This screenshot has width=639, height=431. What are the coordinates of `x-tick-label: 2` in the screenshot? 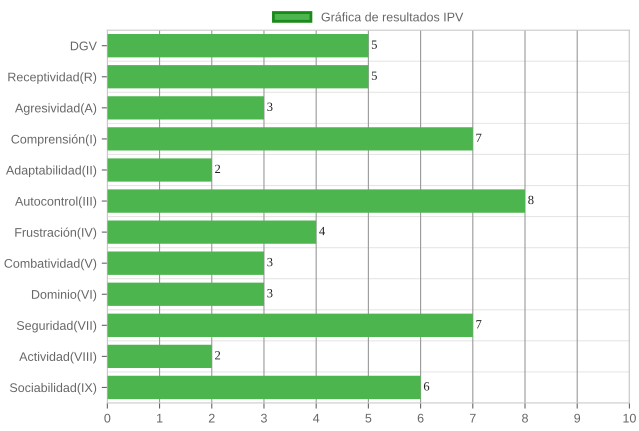 It's located at (211, 418).